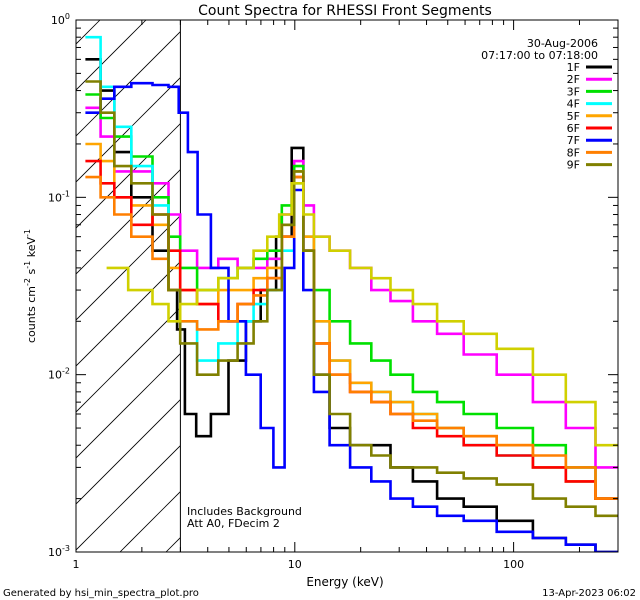 Image resolution: width=640 pixels, height=600 pixels. I want to click on legend-label-2F: 2F, so click(573, 79).